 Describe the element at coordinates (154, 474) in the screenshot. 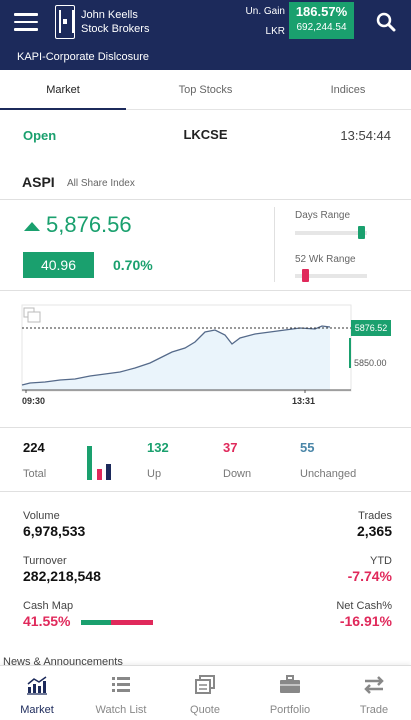

I see `up-label: Up` at that location.